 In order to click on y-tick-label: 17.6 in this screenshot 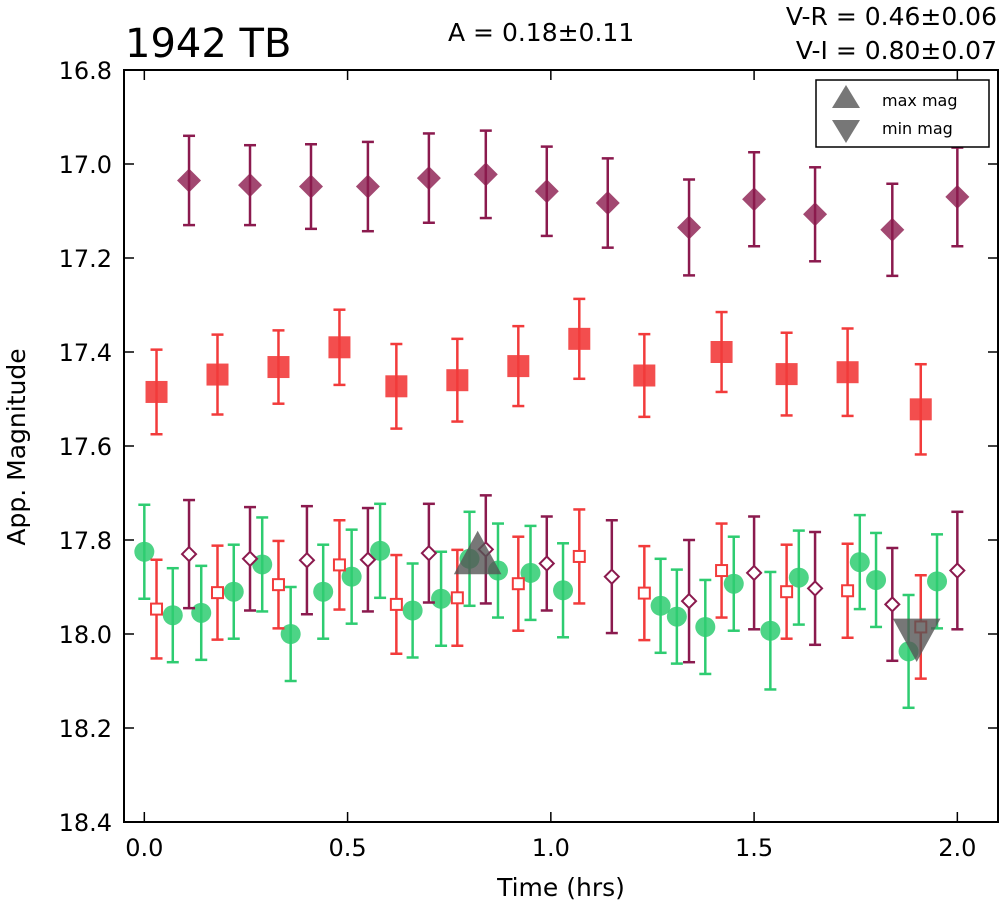, I will do `click(85, 447)`.